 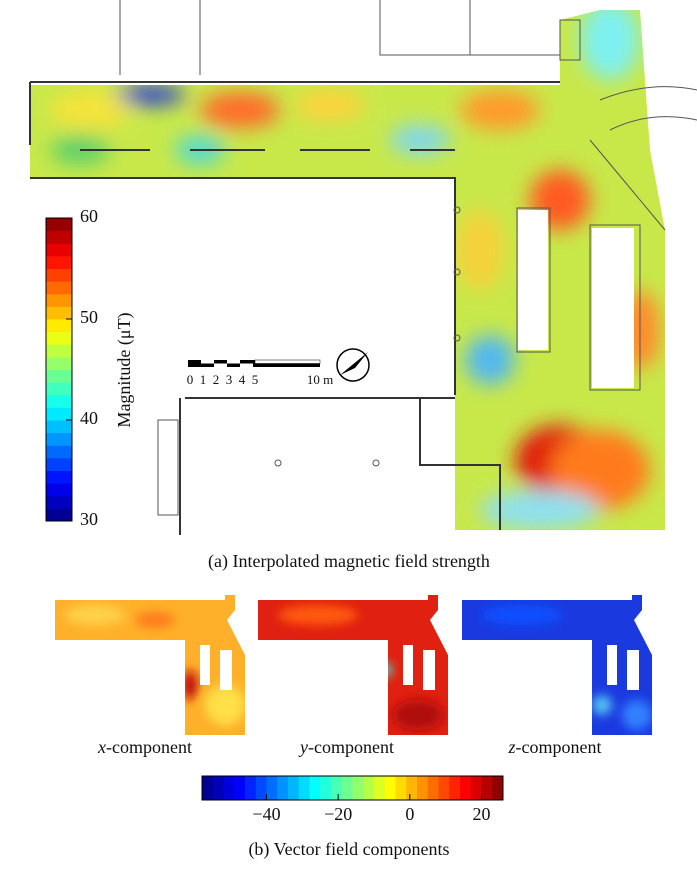 I want to click on tick-label: 20, so click(x=482, y=814).